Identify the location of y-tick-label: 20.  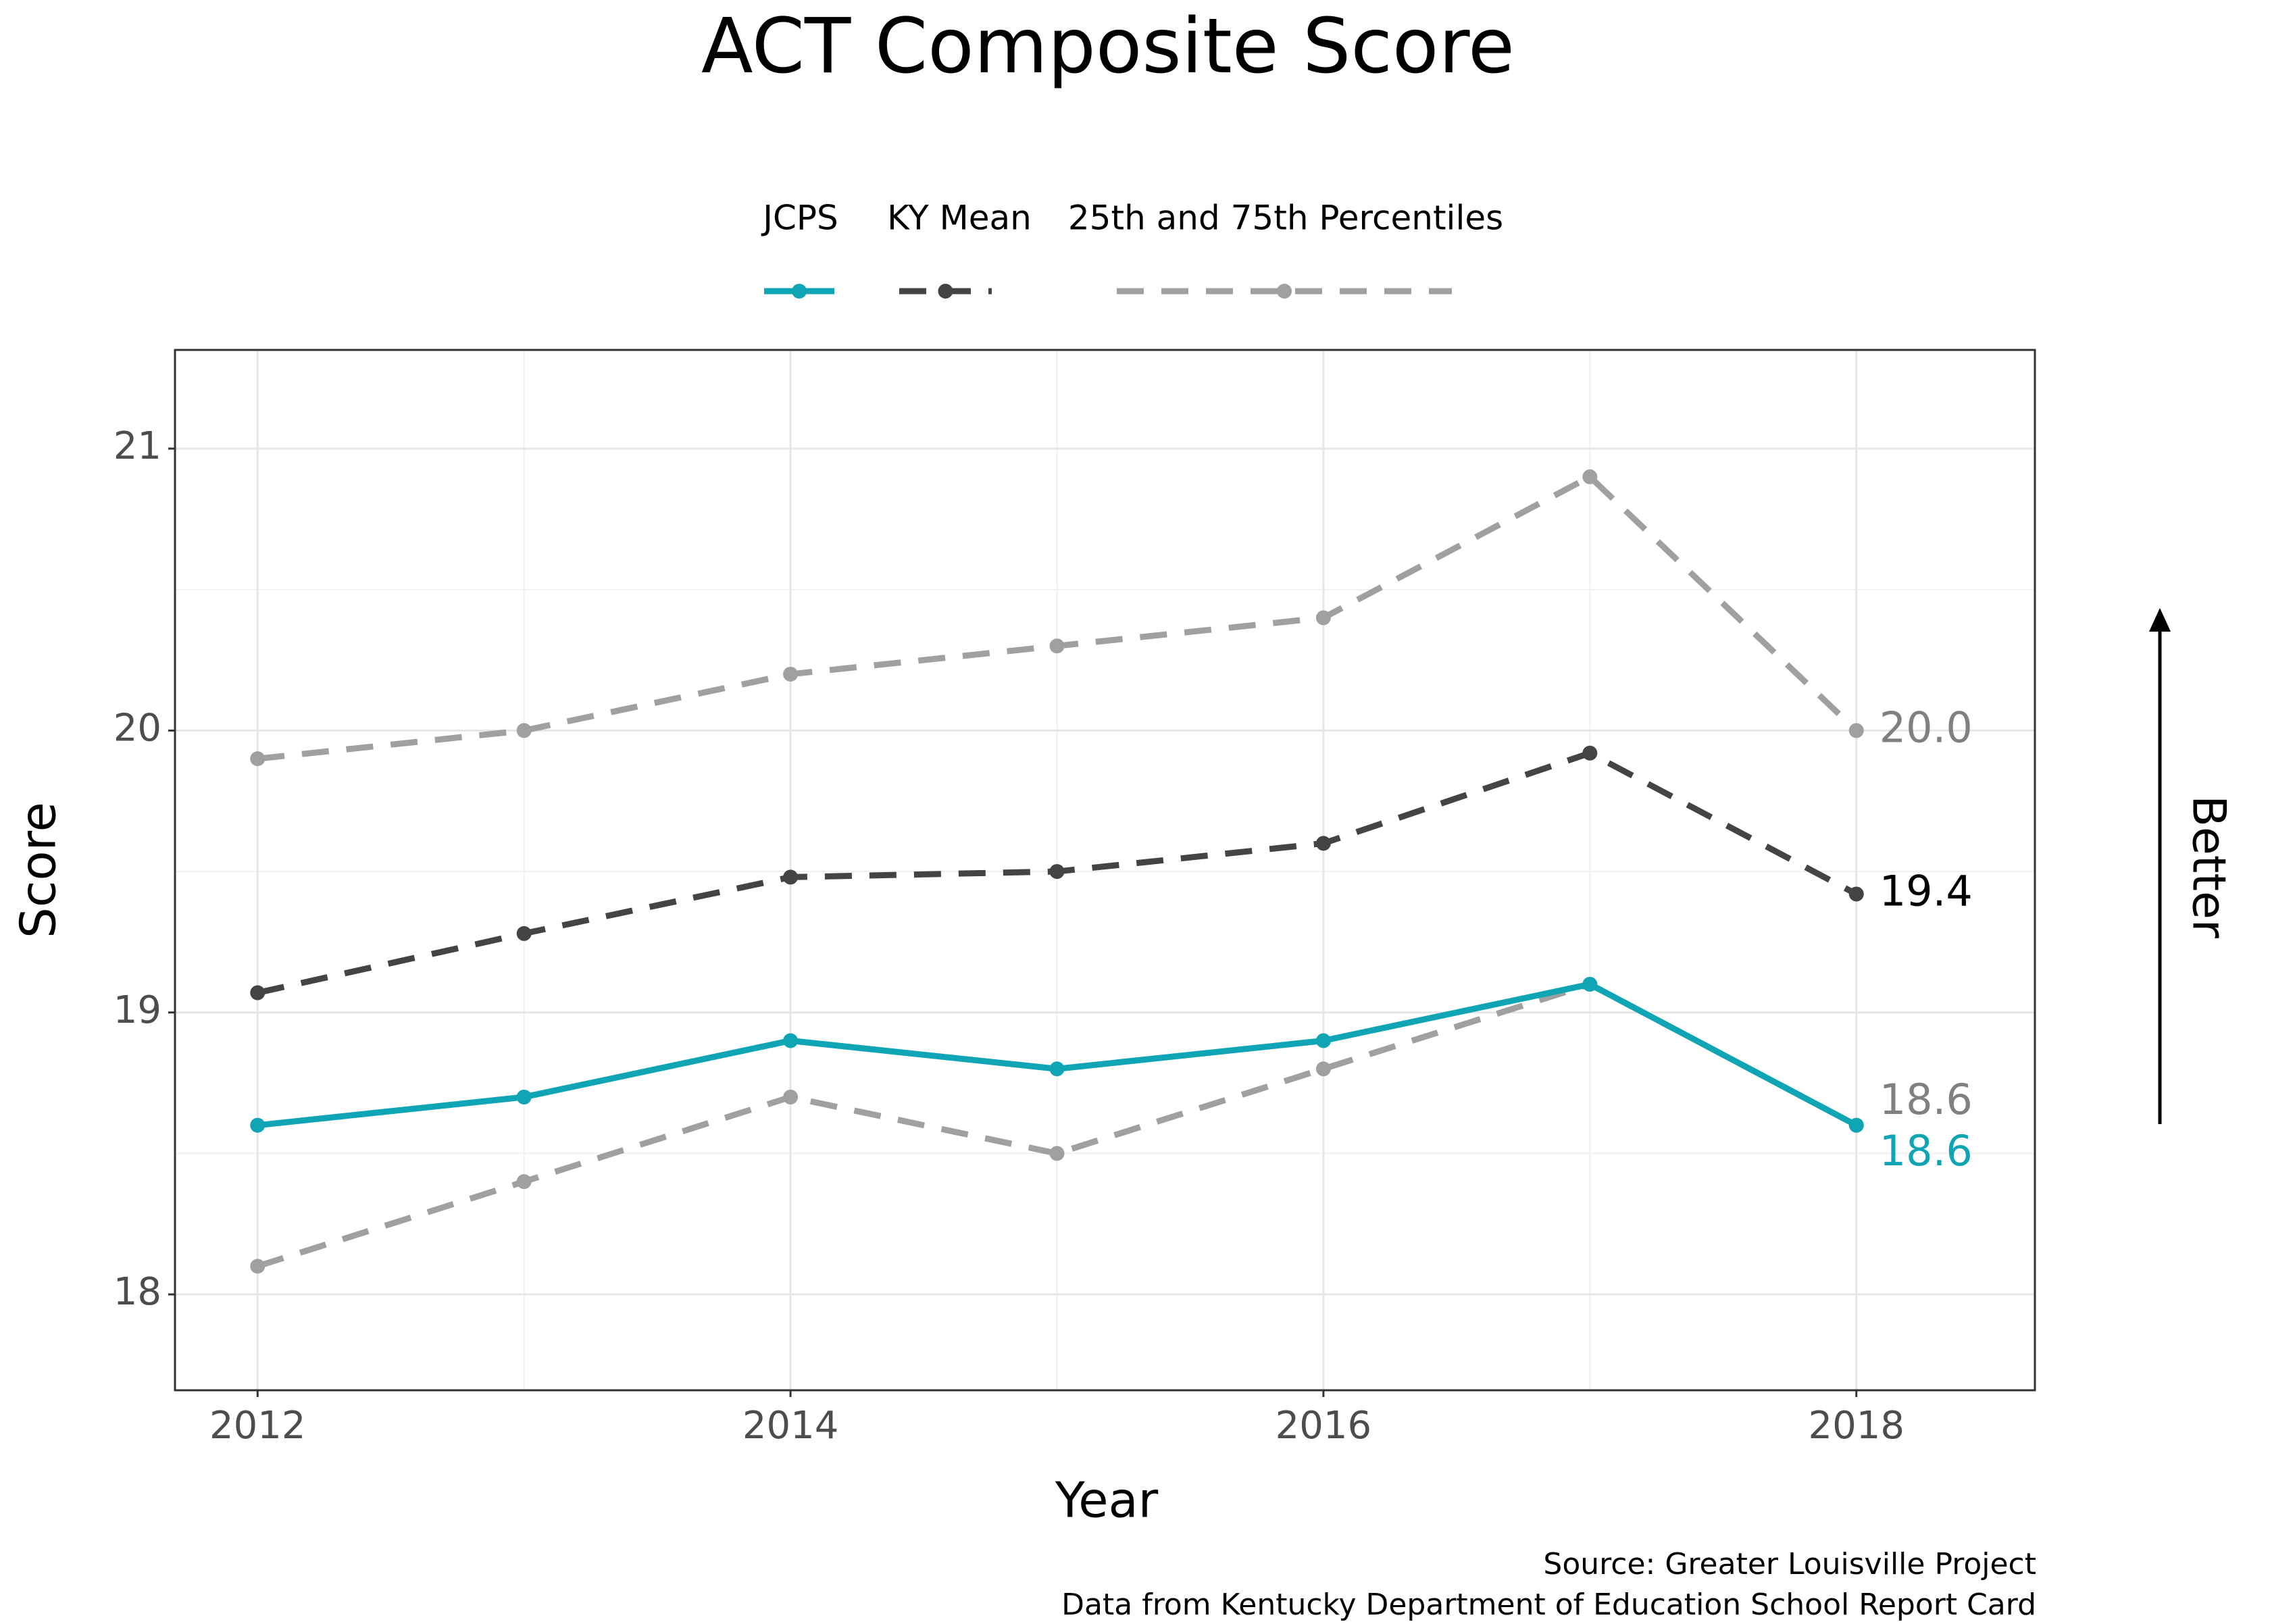
(137, 729).